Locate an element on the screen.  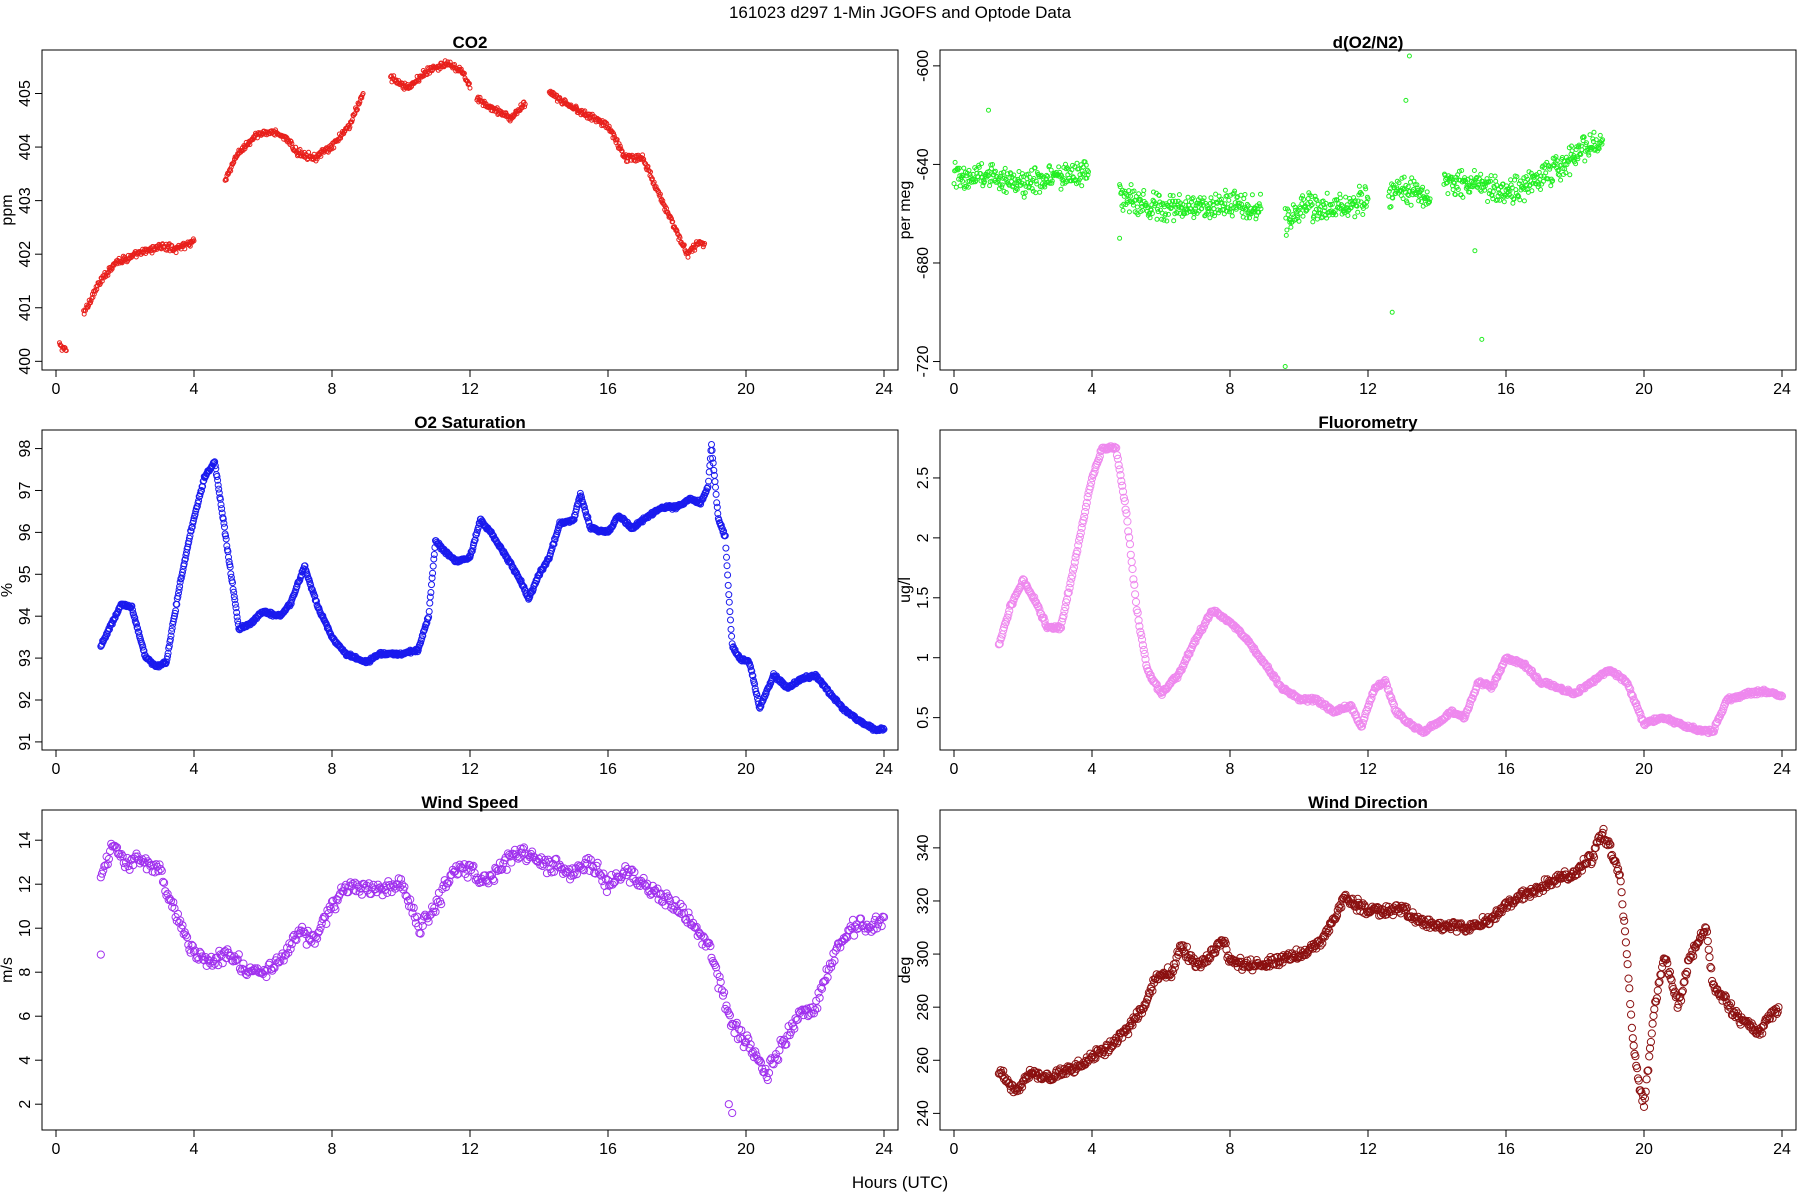
plot-frame is located at coordinates (470, 210).